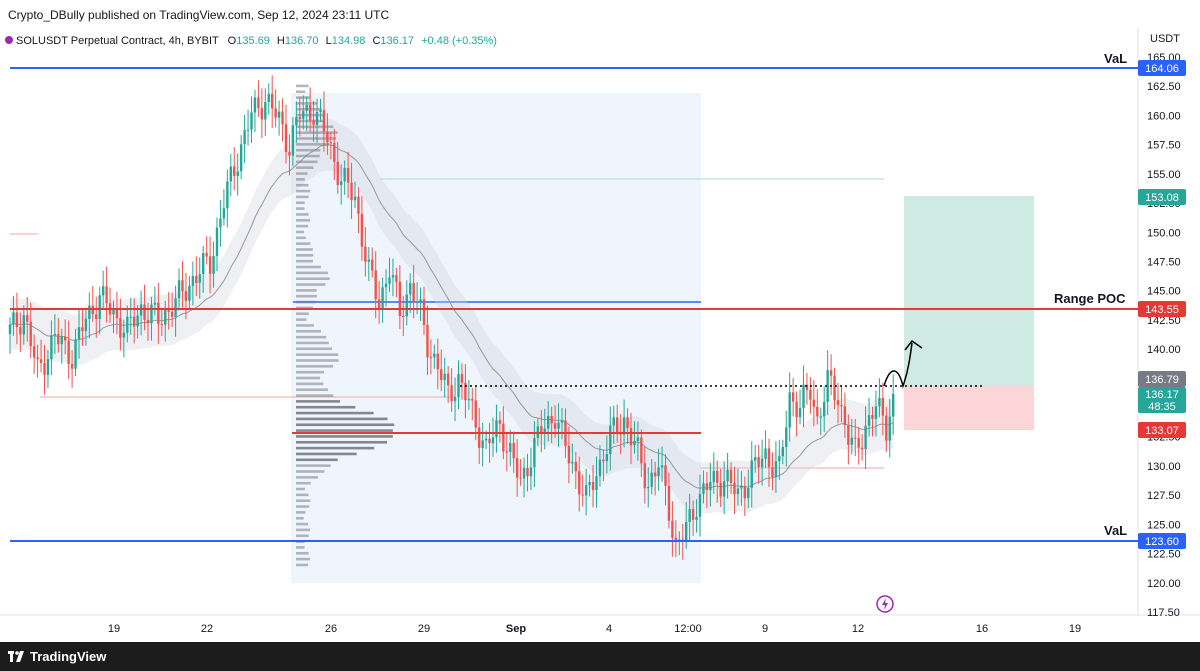  What do you see at coordinates (765, 629) in the screenshot?
I see `x-tick-label: 9` at bounding box center [765, 629].